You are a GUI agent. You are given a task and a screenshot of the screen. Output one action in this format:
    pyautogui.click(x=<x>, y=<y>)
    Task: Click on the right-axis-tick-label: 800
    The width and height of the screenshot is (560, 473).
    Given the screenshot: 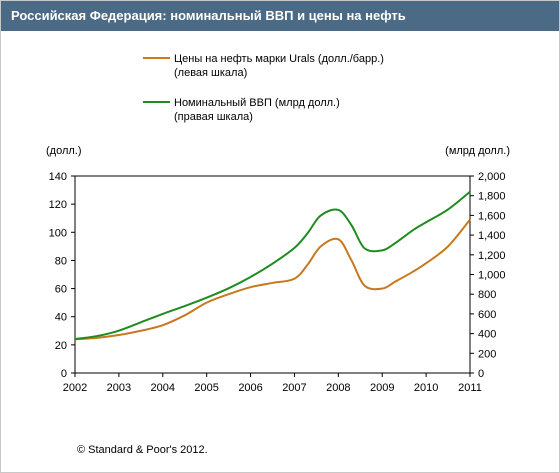 What is the action you would take?
    pyautogui.click(x=487, y=295)
    